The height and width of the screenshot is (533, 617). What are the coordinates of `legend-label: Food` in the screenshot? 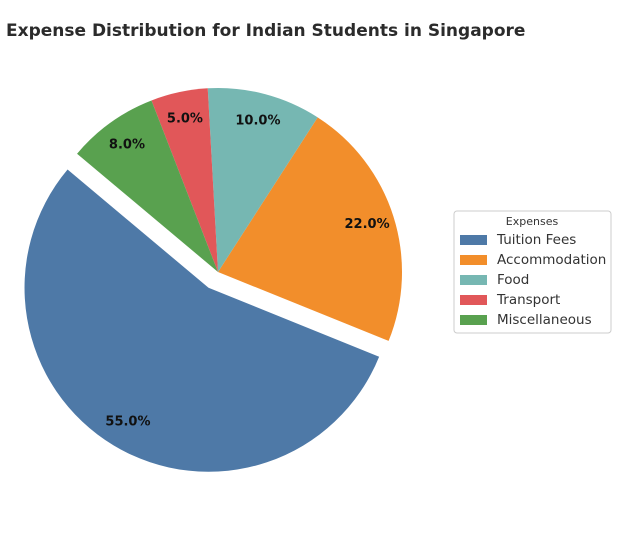 It's located at (513, 280).